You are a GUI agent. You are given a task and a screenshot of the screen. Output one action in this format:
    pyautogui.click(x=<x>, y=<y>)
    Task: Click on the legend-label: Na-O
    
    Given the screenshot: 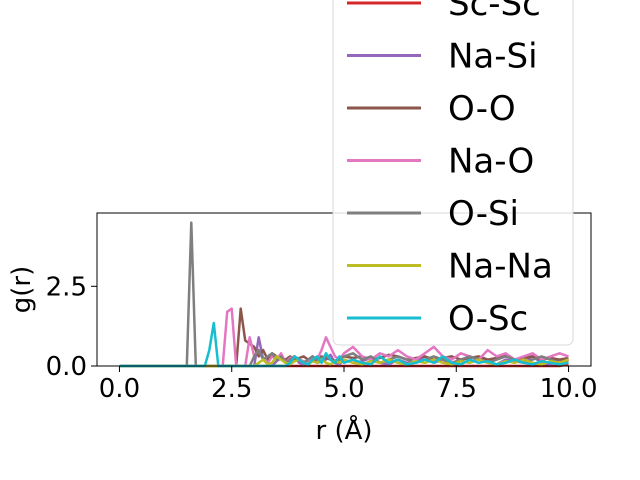 What is the action you would take?
    pyautogui.click(x=491, y=162)
    